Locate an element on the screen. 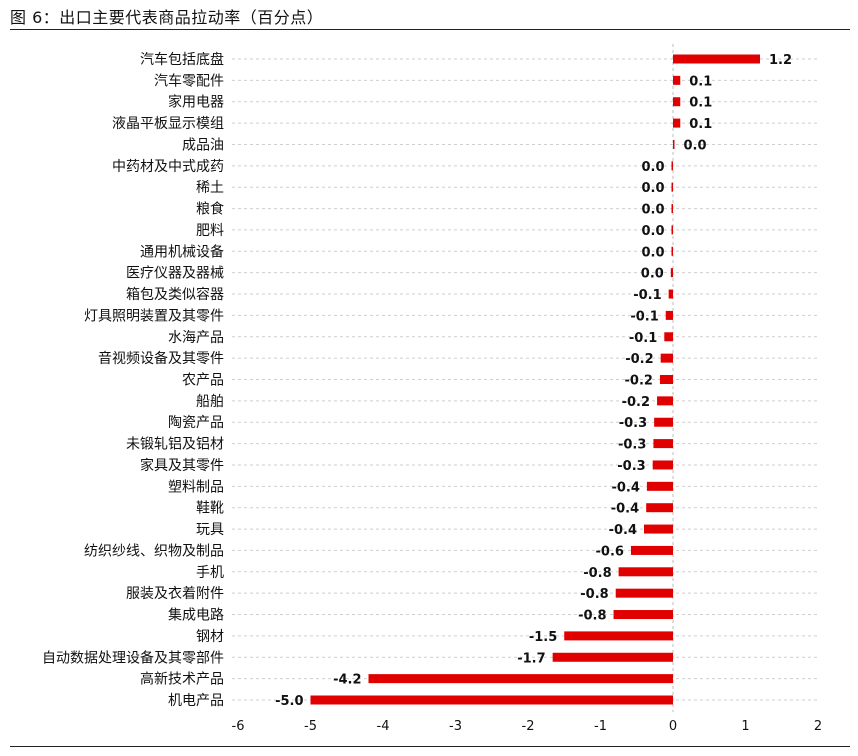 The width and height of the screenshot is (858, 756). category-label: 农产品 is located at coordinates (203, 381).